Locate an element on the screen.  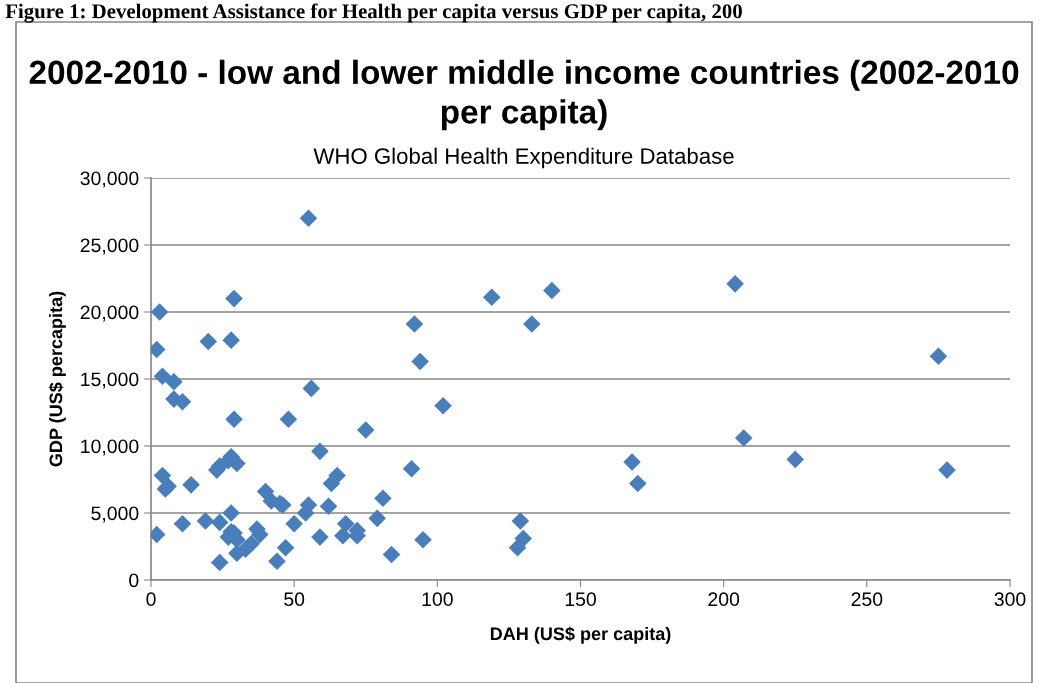
chart-title: 2002-2010 - low and lower middle income countries (2002-2010 per capita) is located at coordinates (524, 95).